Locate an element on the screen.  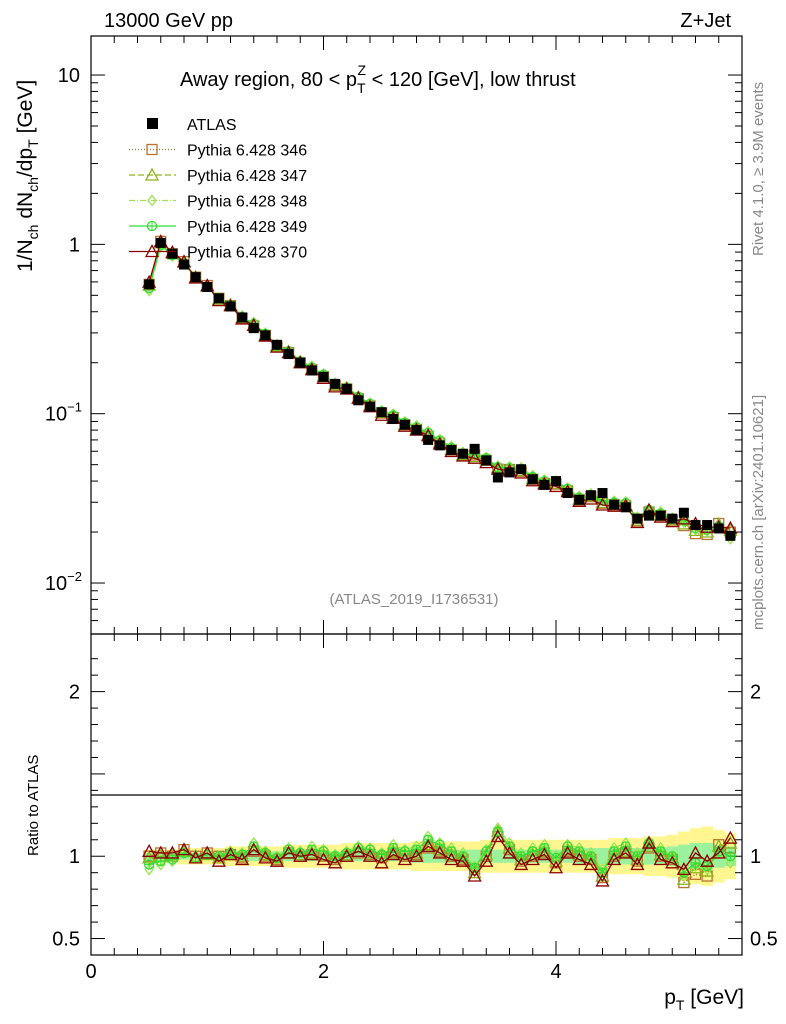
legend-label: Pythia 6.428 348 is located at coordinates (247, 202).